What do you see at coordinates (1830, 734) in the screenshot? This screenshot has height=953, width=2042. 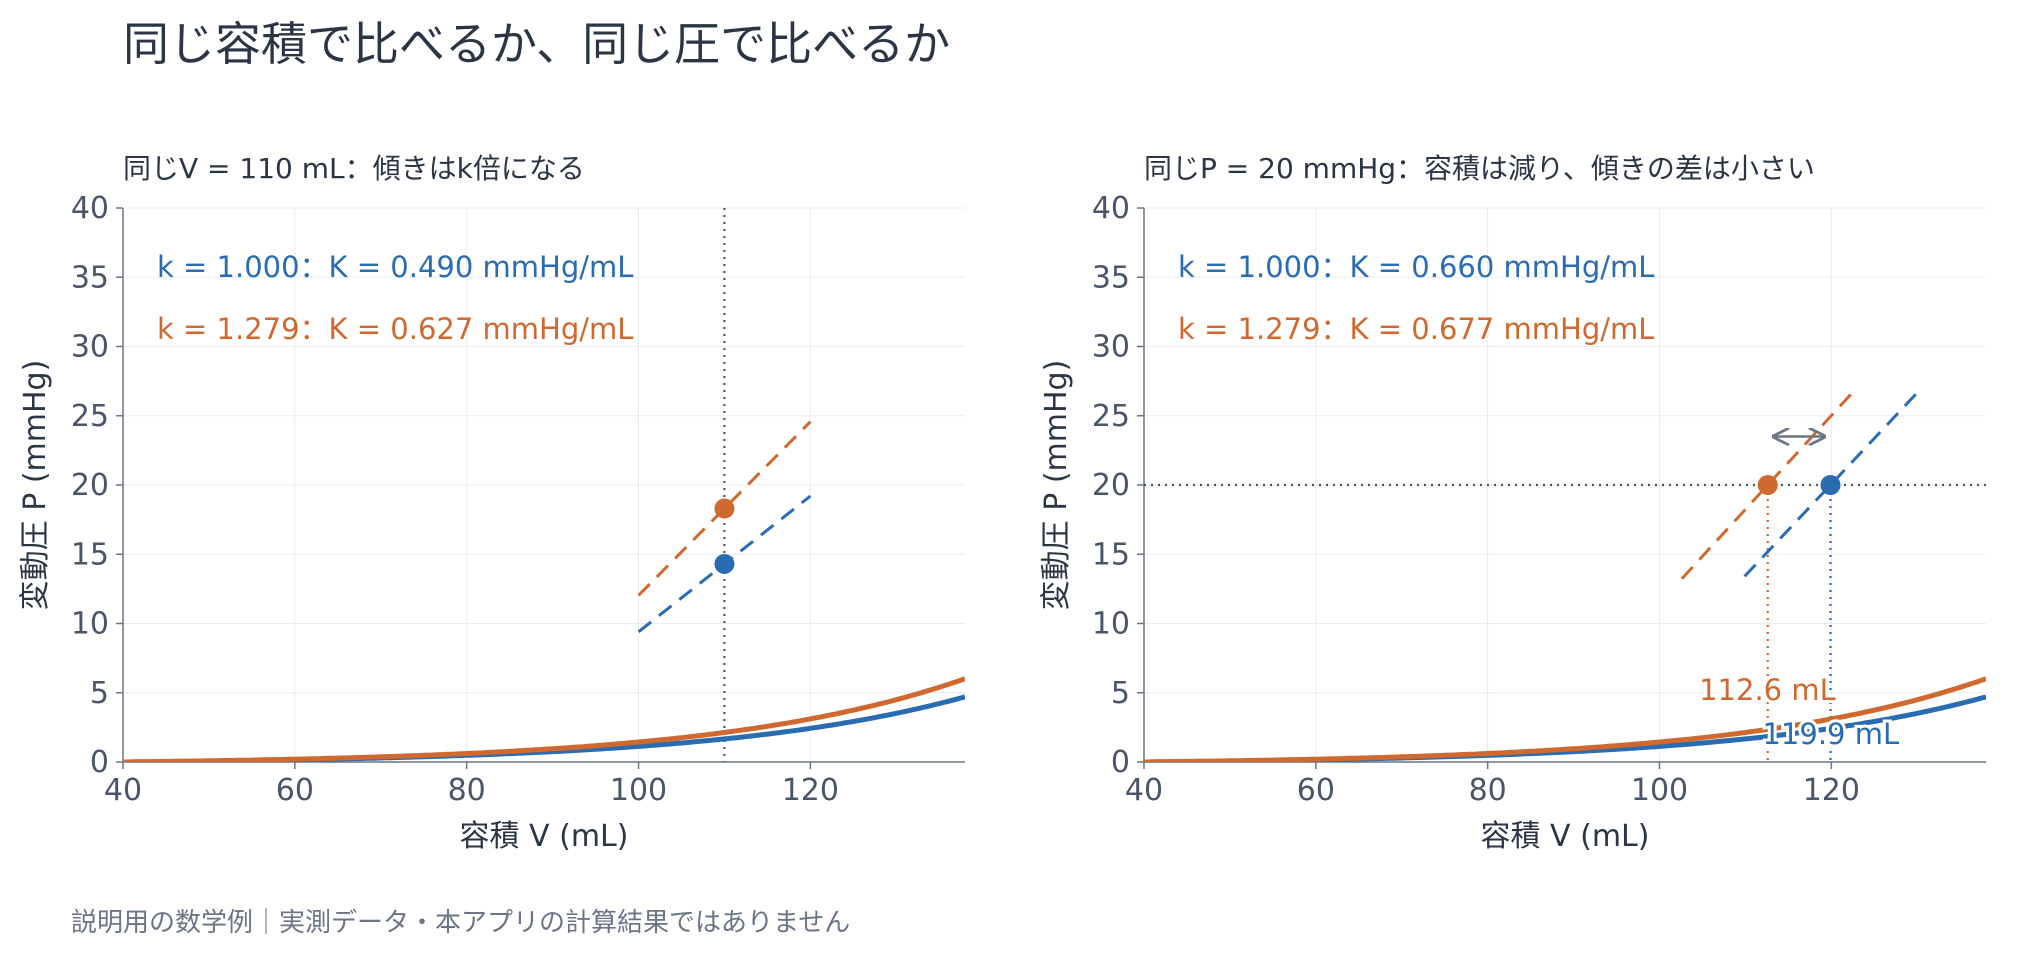 I see `point-label: 119.9 mL` at bounding box center [1830, 734].